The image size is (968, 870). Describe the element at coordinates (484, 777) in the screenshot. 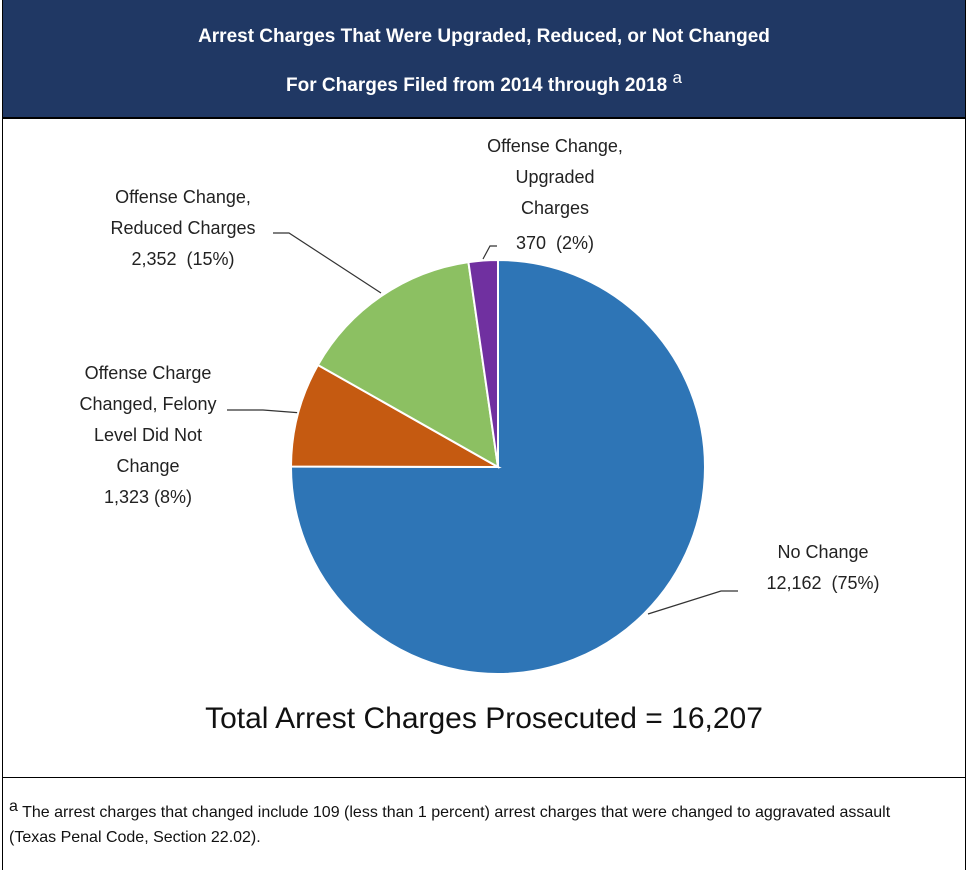

I see `divider` at that location.